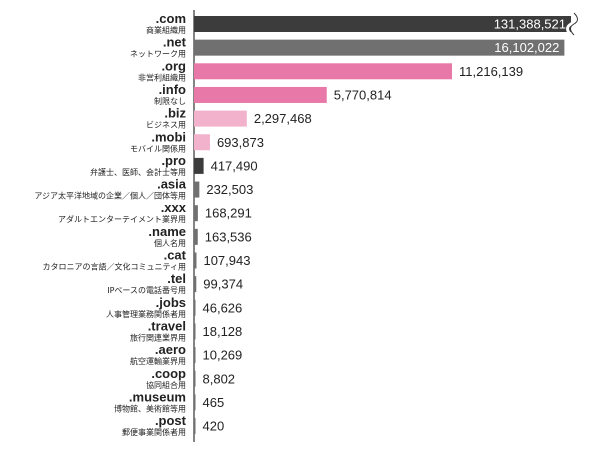  Describe the element at coordinates (168, 373) in the screenshot. I see `tld-label: .coop` at that location.